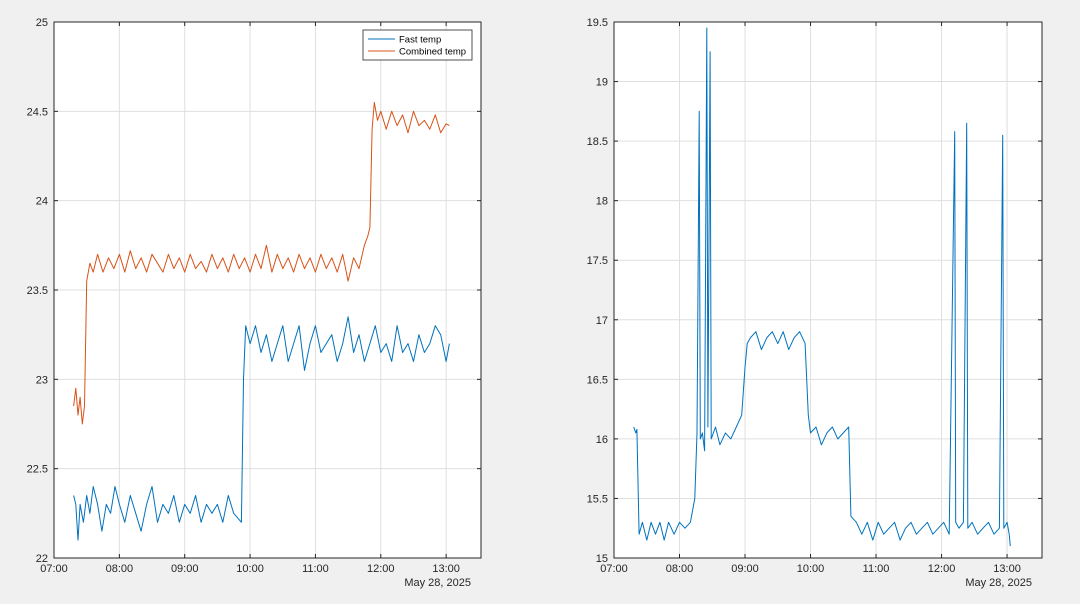 The height and width of the screenshot is (604, 1080). What do you see at coordinates (432, 52) in the screenshot?
I see `legend-label: Combined temp` at bounding box center [432, 52].